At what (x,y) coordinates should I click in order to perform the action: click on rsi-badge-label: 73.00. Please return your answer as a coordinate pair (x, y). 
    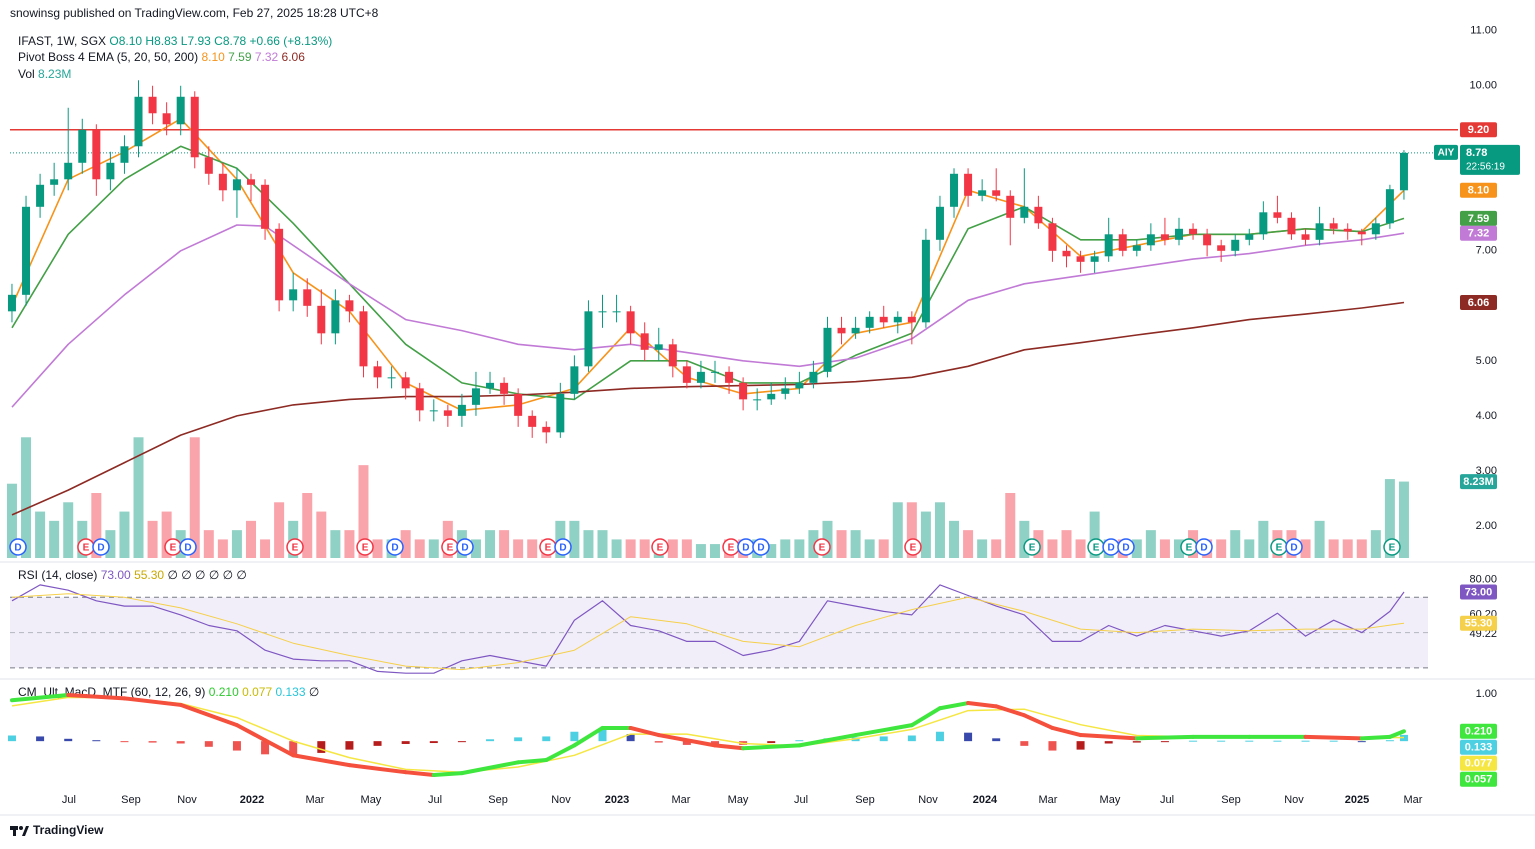
    Looking at the image, I should click on (1479, 592).